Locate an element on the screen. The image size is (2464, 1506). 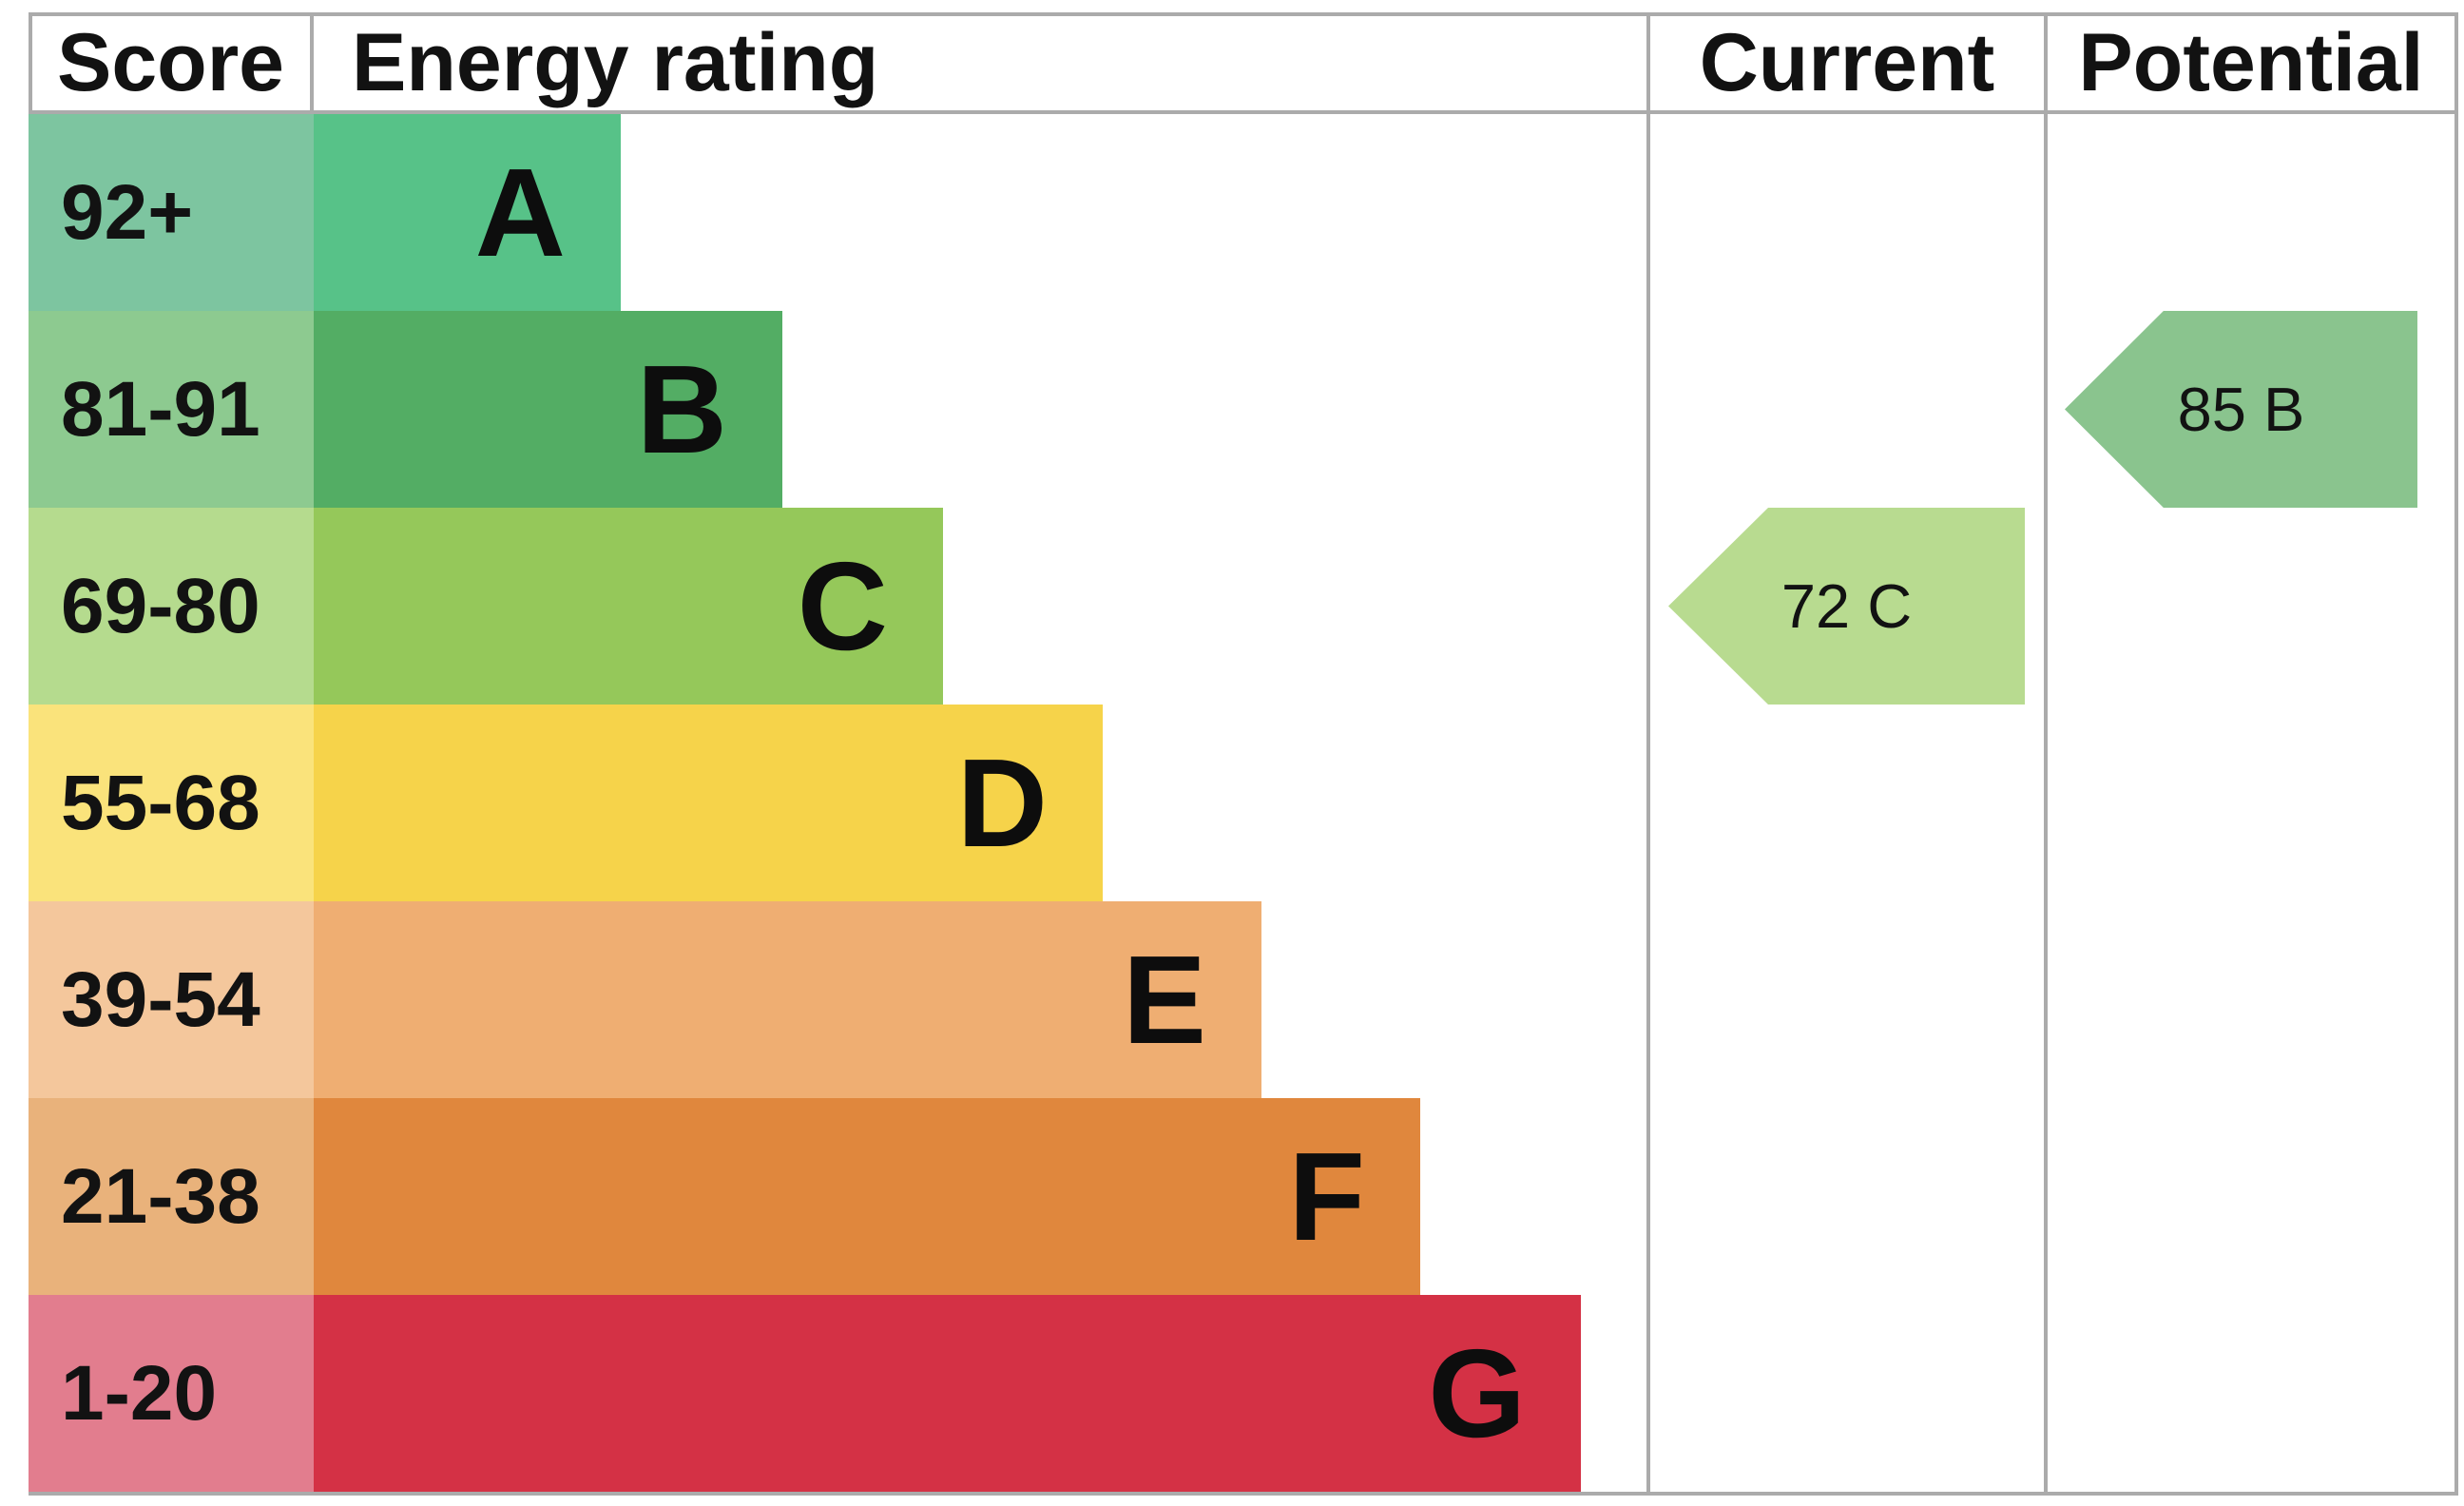
score-range-b: 81-91 is located at coordinates (171, 409).